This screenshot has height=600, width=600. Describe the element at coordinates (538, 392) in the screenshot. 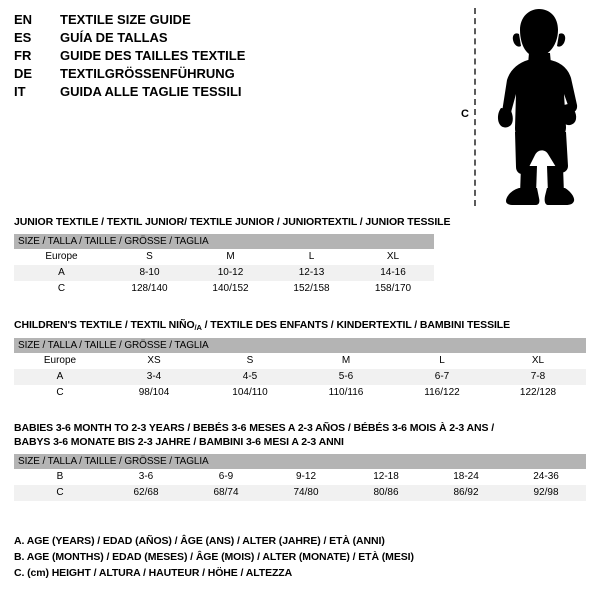

I see `cell: 122/128` at that location.